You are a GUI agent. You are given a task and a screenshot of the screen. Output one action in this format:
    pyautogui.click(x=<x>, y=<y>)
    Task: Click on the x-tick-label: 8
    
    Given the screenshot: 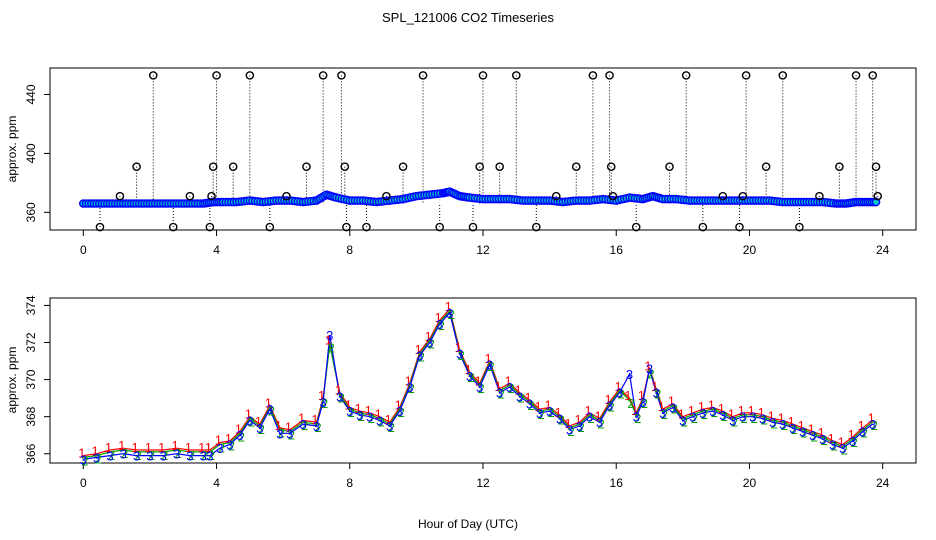 What is the action you would take?
    pyautogui.click(x=349, y=250)
    